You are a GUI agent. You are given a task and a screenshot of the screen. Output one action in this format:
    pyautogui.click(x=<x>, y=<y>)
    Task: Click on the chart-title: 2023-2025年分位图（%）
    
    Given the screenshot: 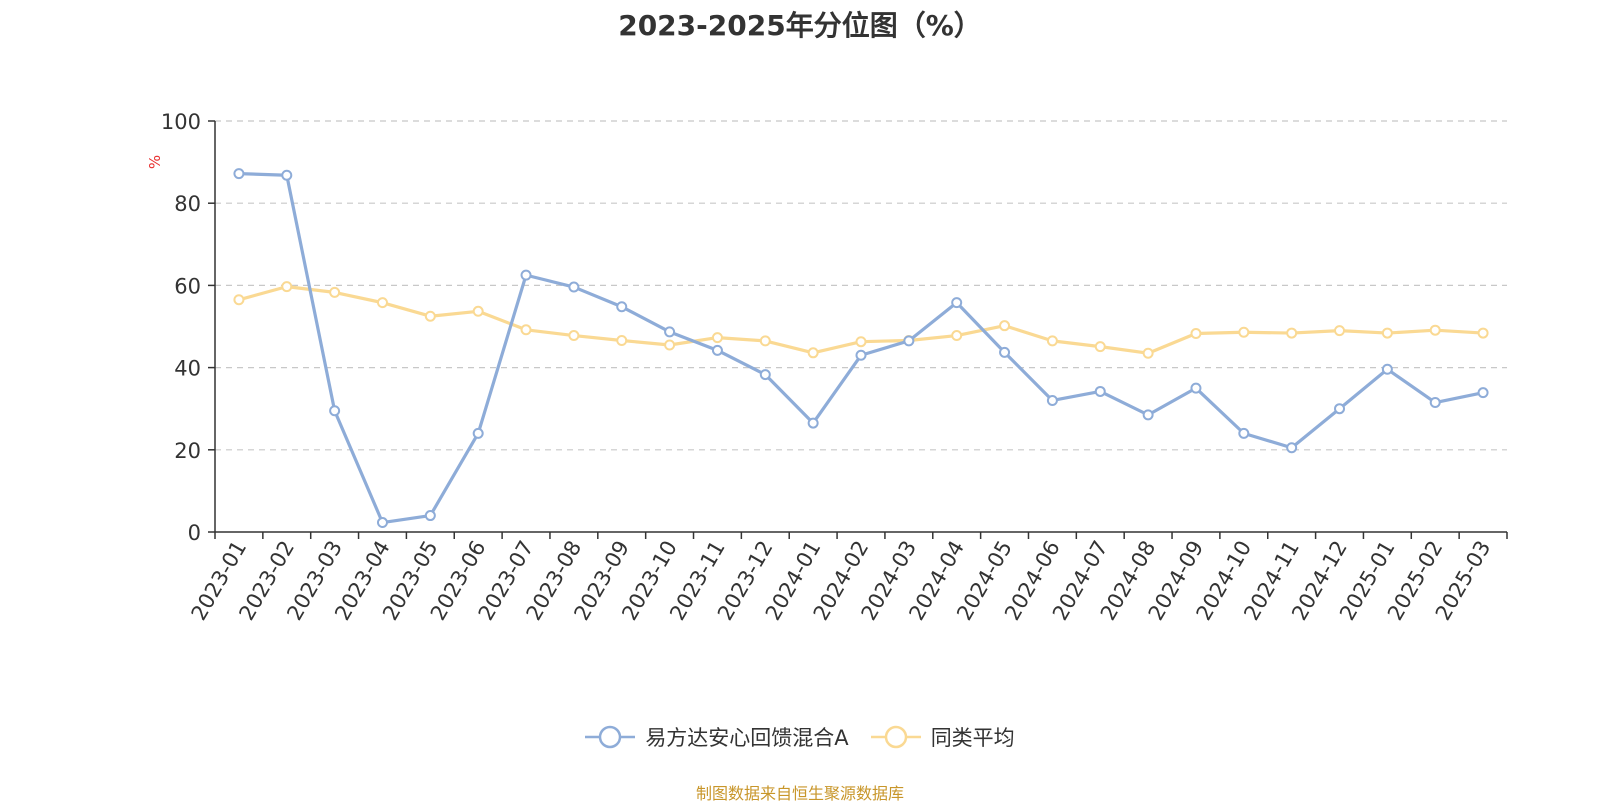 What is the action you would take?
    pyautogui.click(x=800, y=25)
    